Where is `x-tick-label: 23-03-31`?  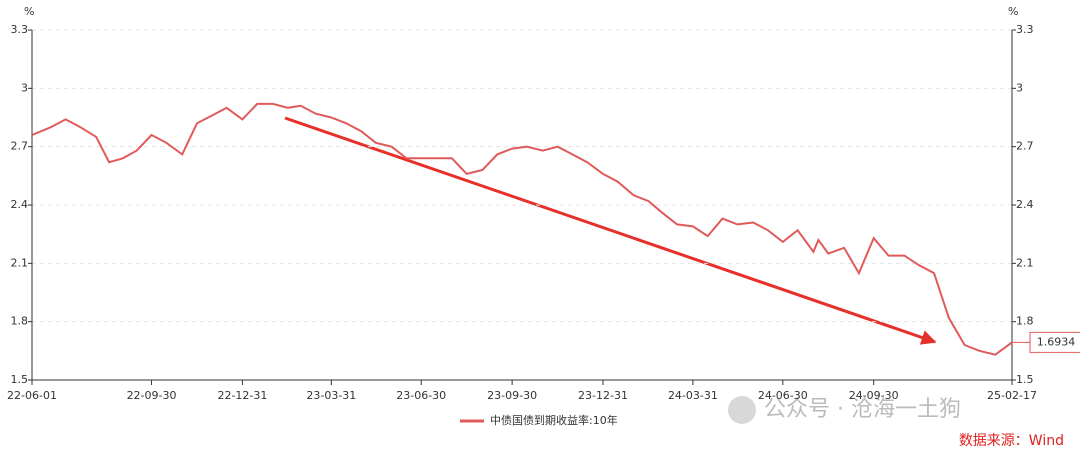 x-tick-label: 23-03-31 is located at coordinates (331, 395).